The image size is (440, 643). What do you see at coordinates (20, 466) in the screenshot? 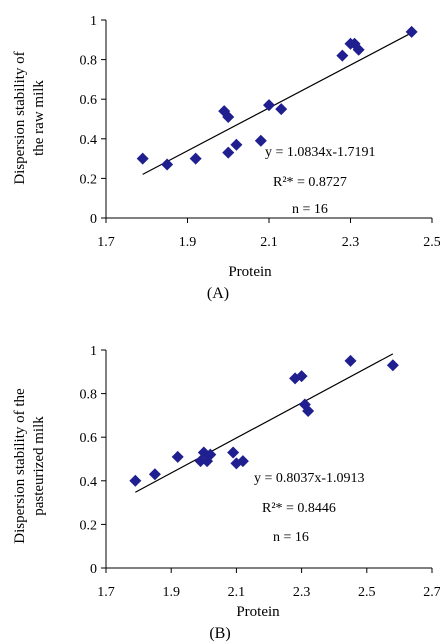
I see `y-axis-title-line-1: Dispersion stability of the` at bounding box center [20, 466].